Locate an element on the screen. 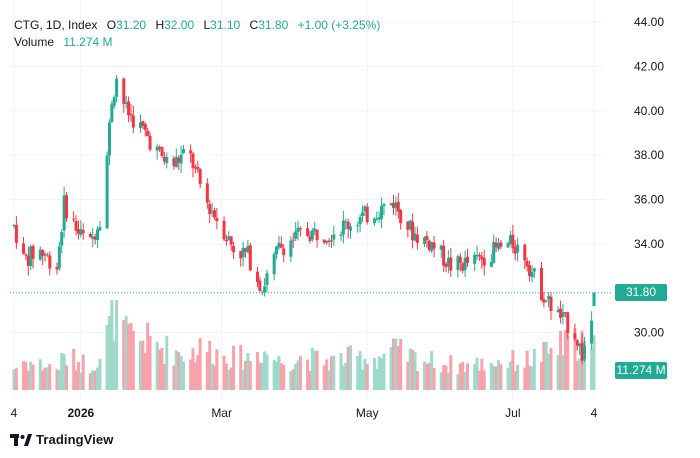  tradingview-footer: TradingView is located at coordinates (61, 439).